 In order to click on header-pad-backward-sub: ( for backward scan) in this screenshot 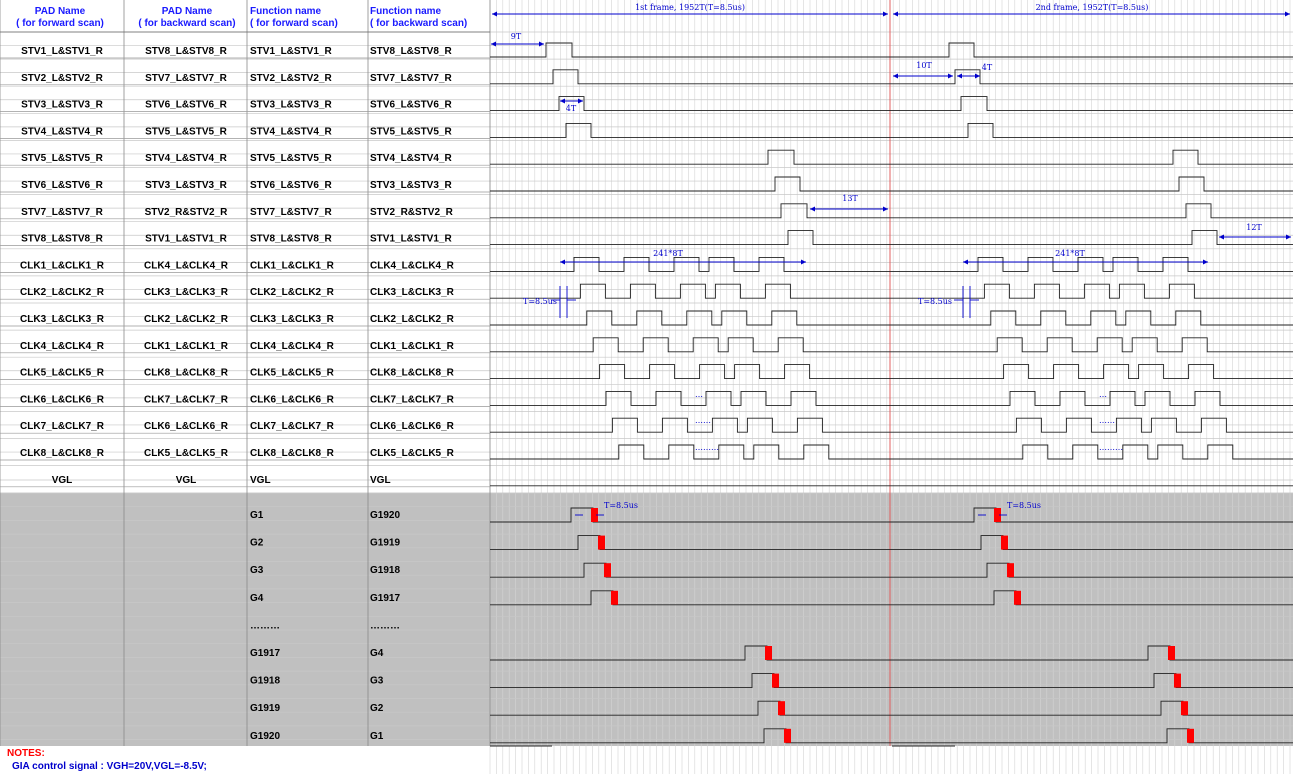, I will do `click(186, 23)`.